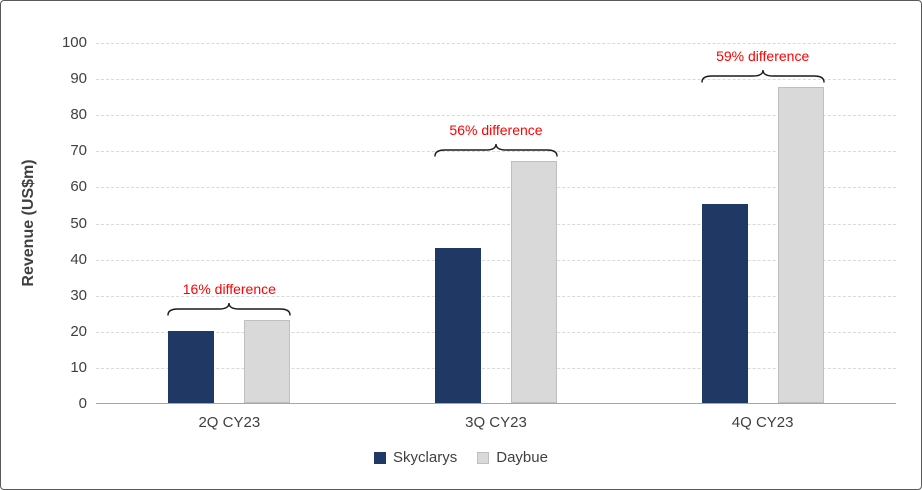 This screenshot has width=922, height=490. I want to click on y-tick-label: 100, so click(74, 42).